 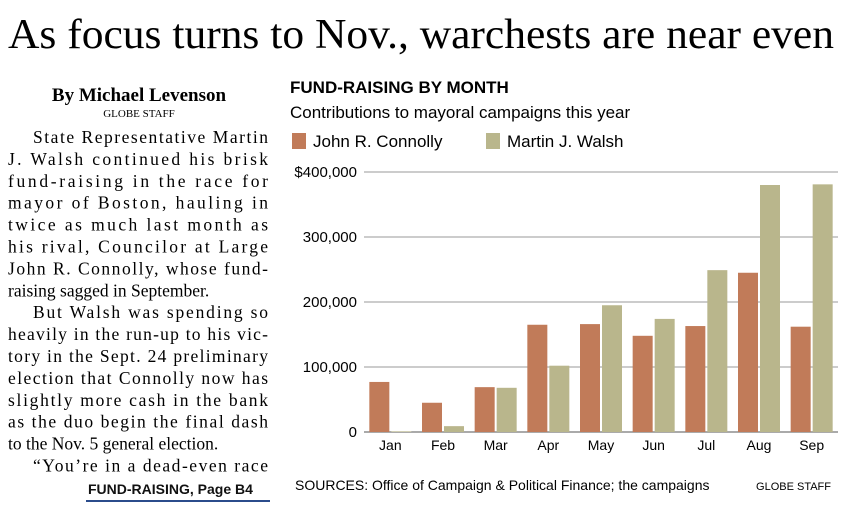 What do you see at coordinates (793, 487) in the screenshot?
I see `chart-credit: GLOBE STAFF` at bounding box center [793, 487].